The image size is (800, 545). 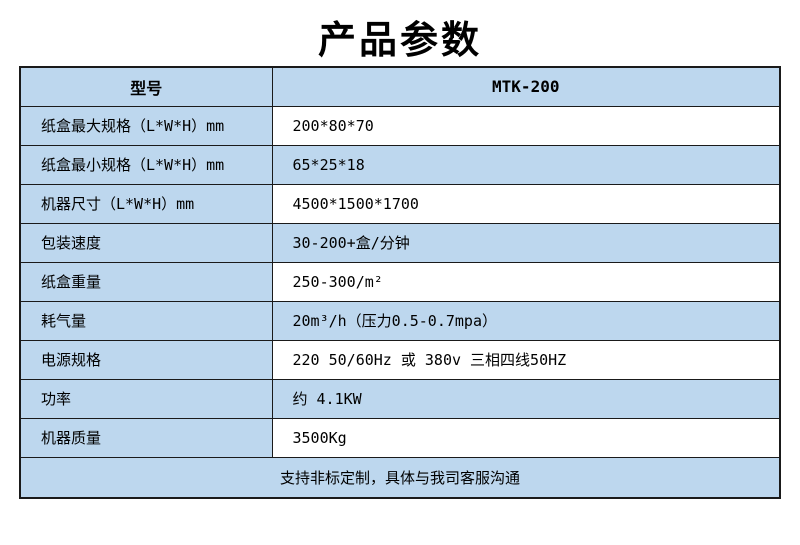 I want to click on spec-label-max-box-size: 纸盒最大规格（L*W*H）mm, so click(x=146, y=125).